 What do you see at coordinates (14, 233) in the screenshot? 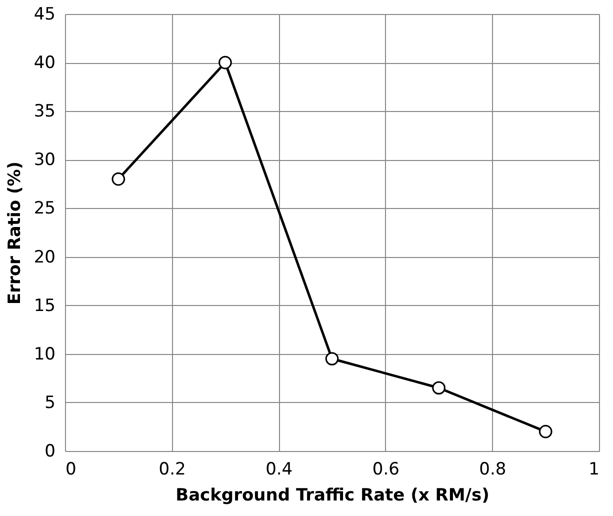
I see `y-axis-title: Error Ratio (%)` at bounding box center [14, 233].